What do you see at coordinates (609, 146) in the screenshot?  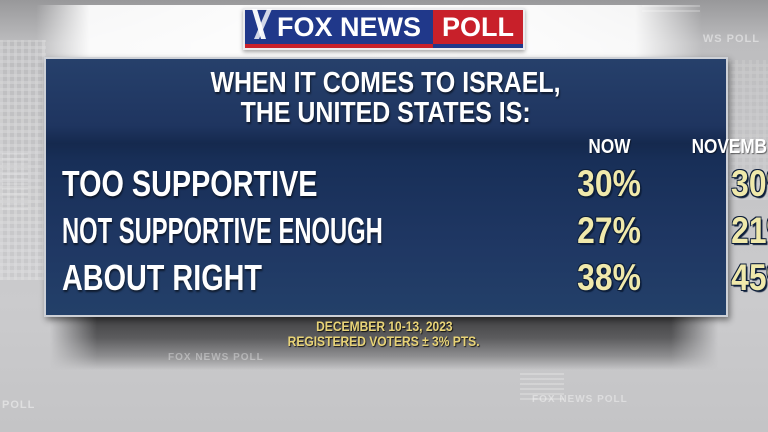 I see `column-header-now: NOW` at bounding box center [609, 146].